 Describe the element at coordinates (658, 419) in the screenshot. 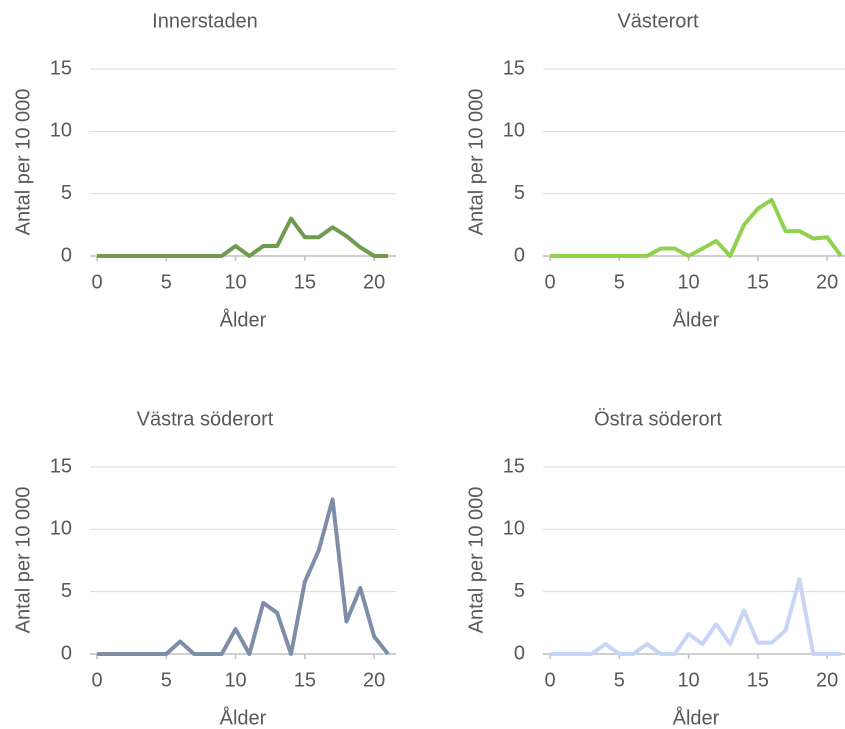

I see `chart-title: Östra söderort` at that location.